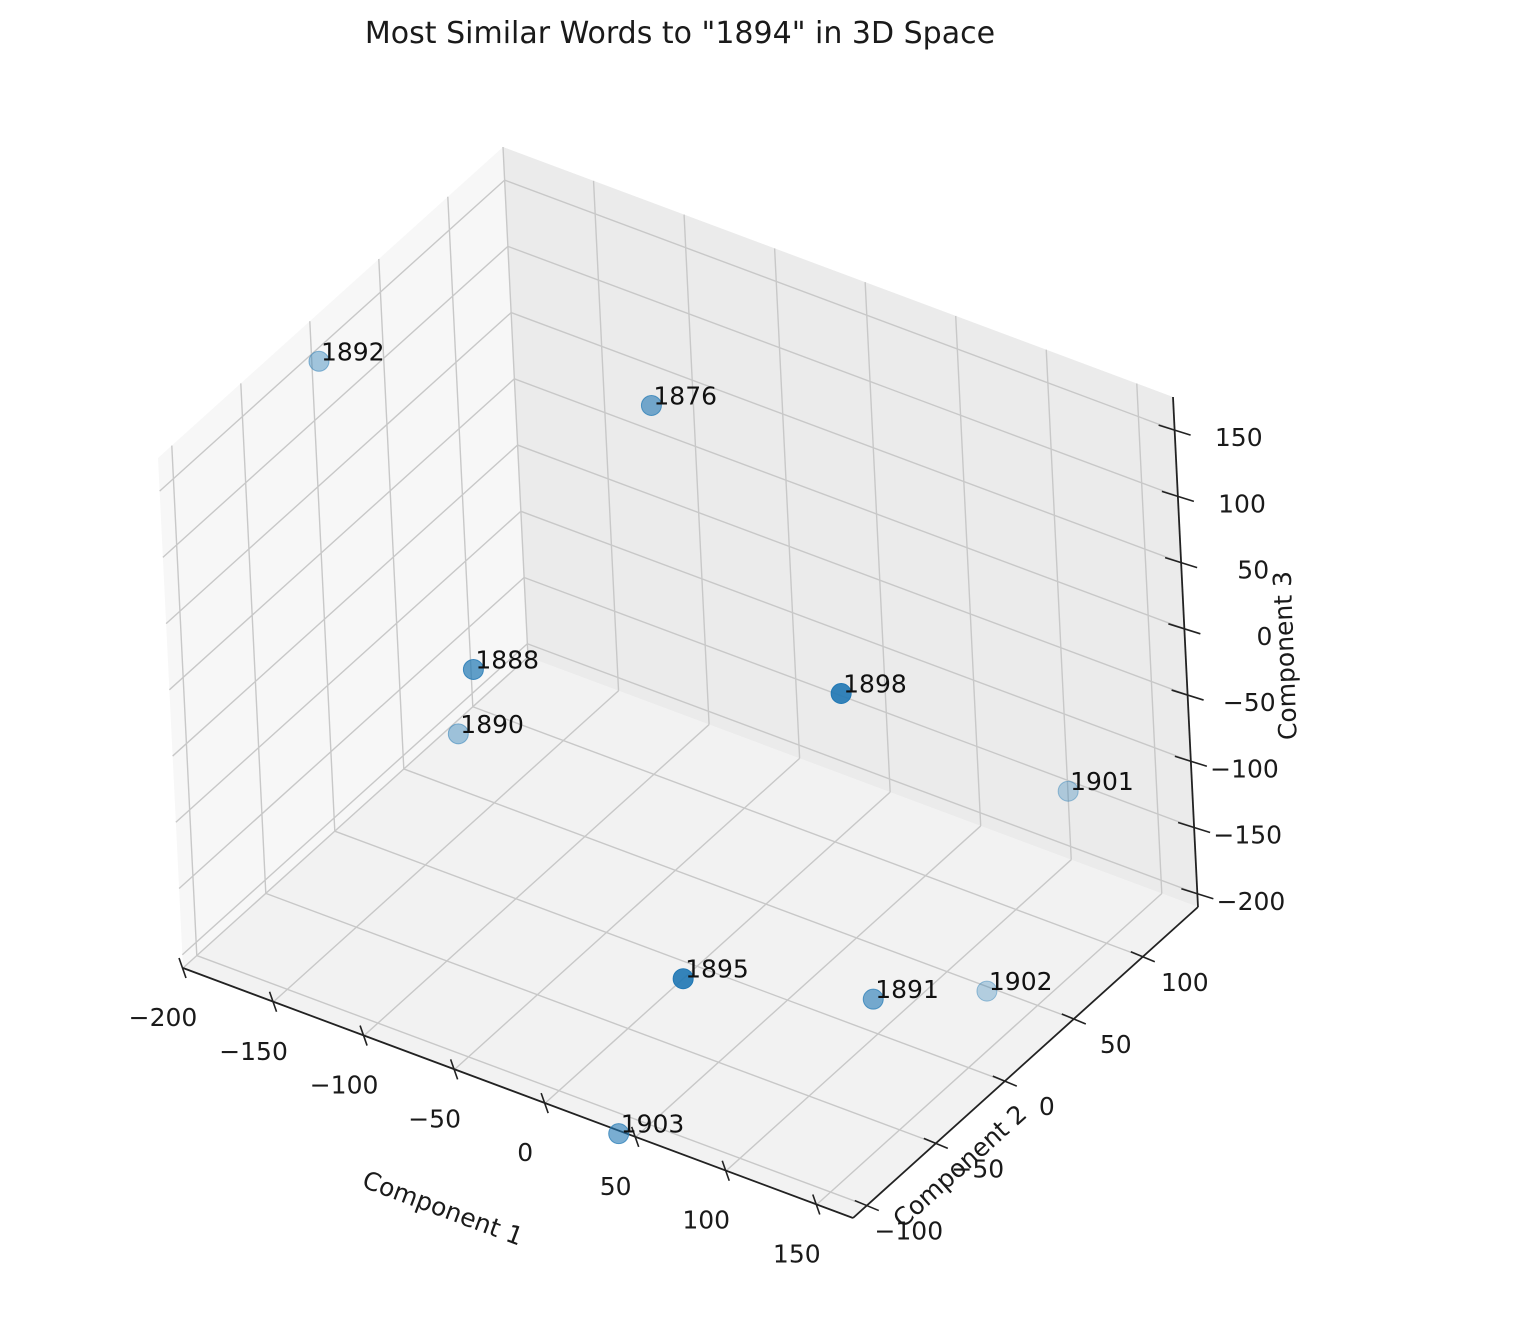 Image resolution: width=1520 pixels, height=1322 pixels. What do you see at coordinates (163, 1017) in the screenshot?
I see `x-tick-label: −200` at bounding box center [163, 1017].